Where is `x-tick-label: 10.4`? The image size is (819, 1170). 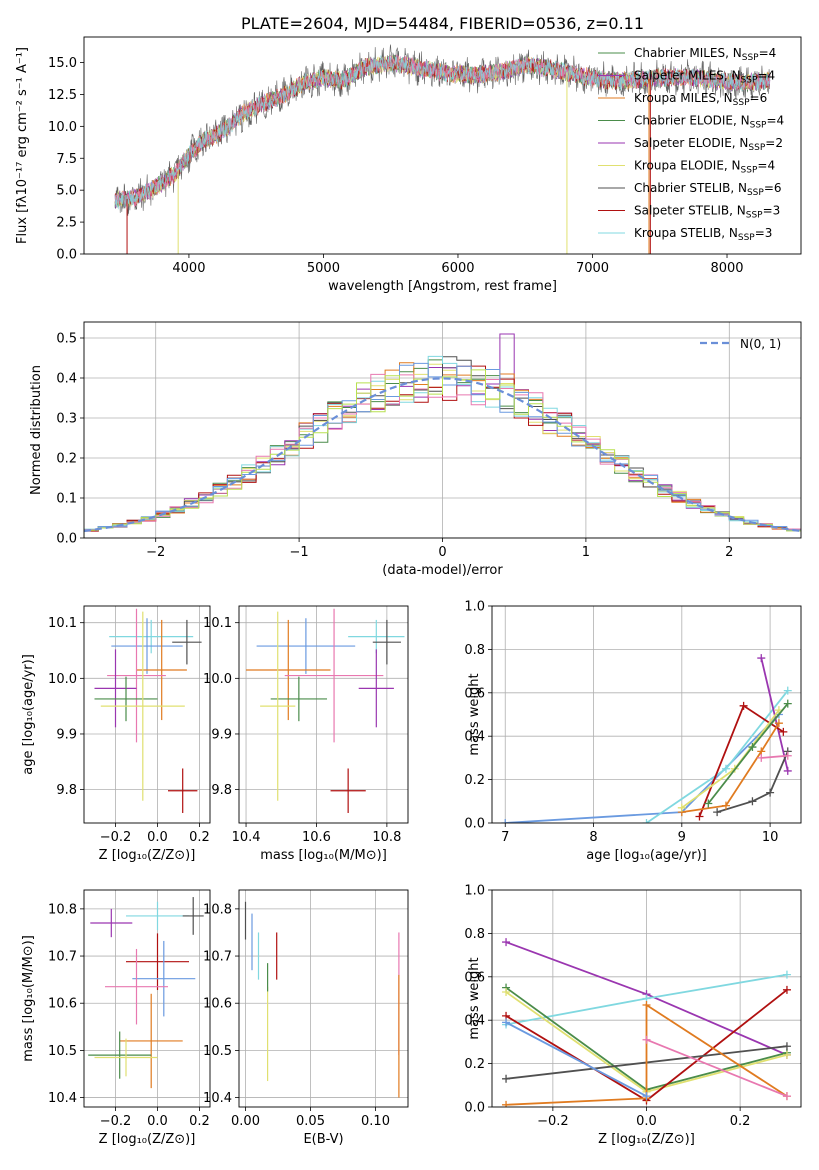 x-tick-label: 10.4 is located at coordinates (246, 837).